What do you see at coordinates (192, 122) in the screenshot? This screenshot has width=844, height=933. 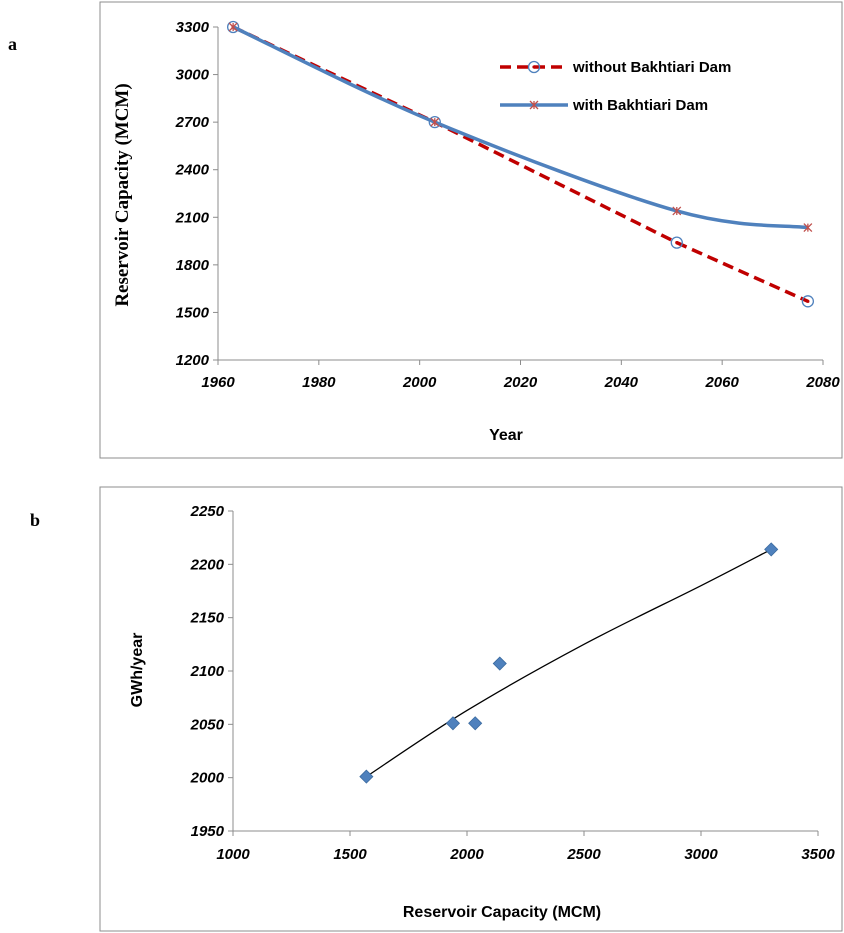 I see `y-tick-label: 2700` at bounding box center [192, 122].